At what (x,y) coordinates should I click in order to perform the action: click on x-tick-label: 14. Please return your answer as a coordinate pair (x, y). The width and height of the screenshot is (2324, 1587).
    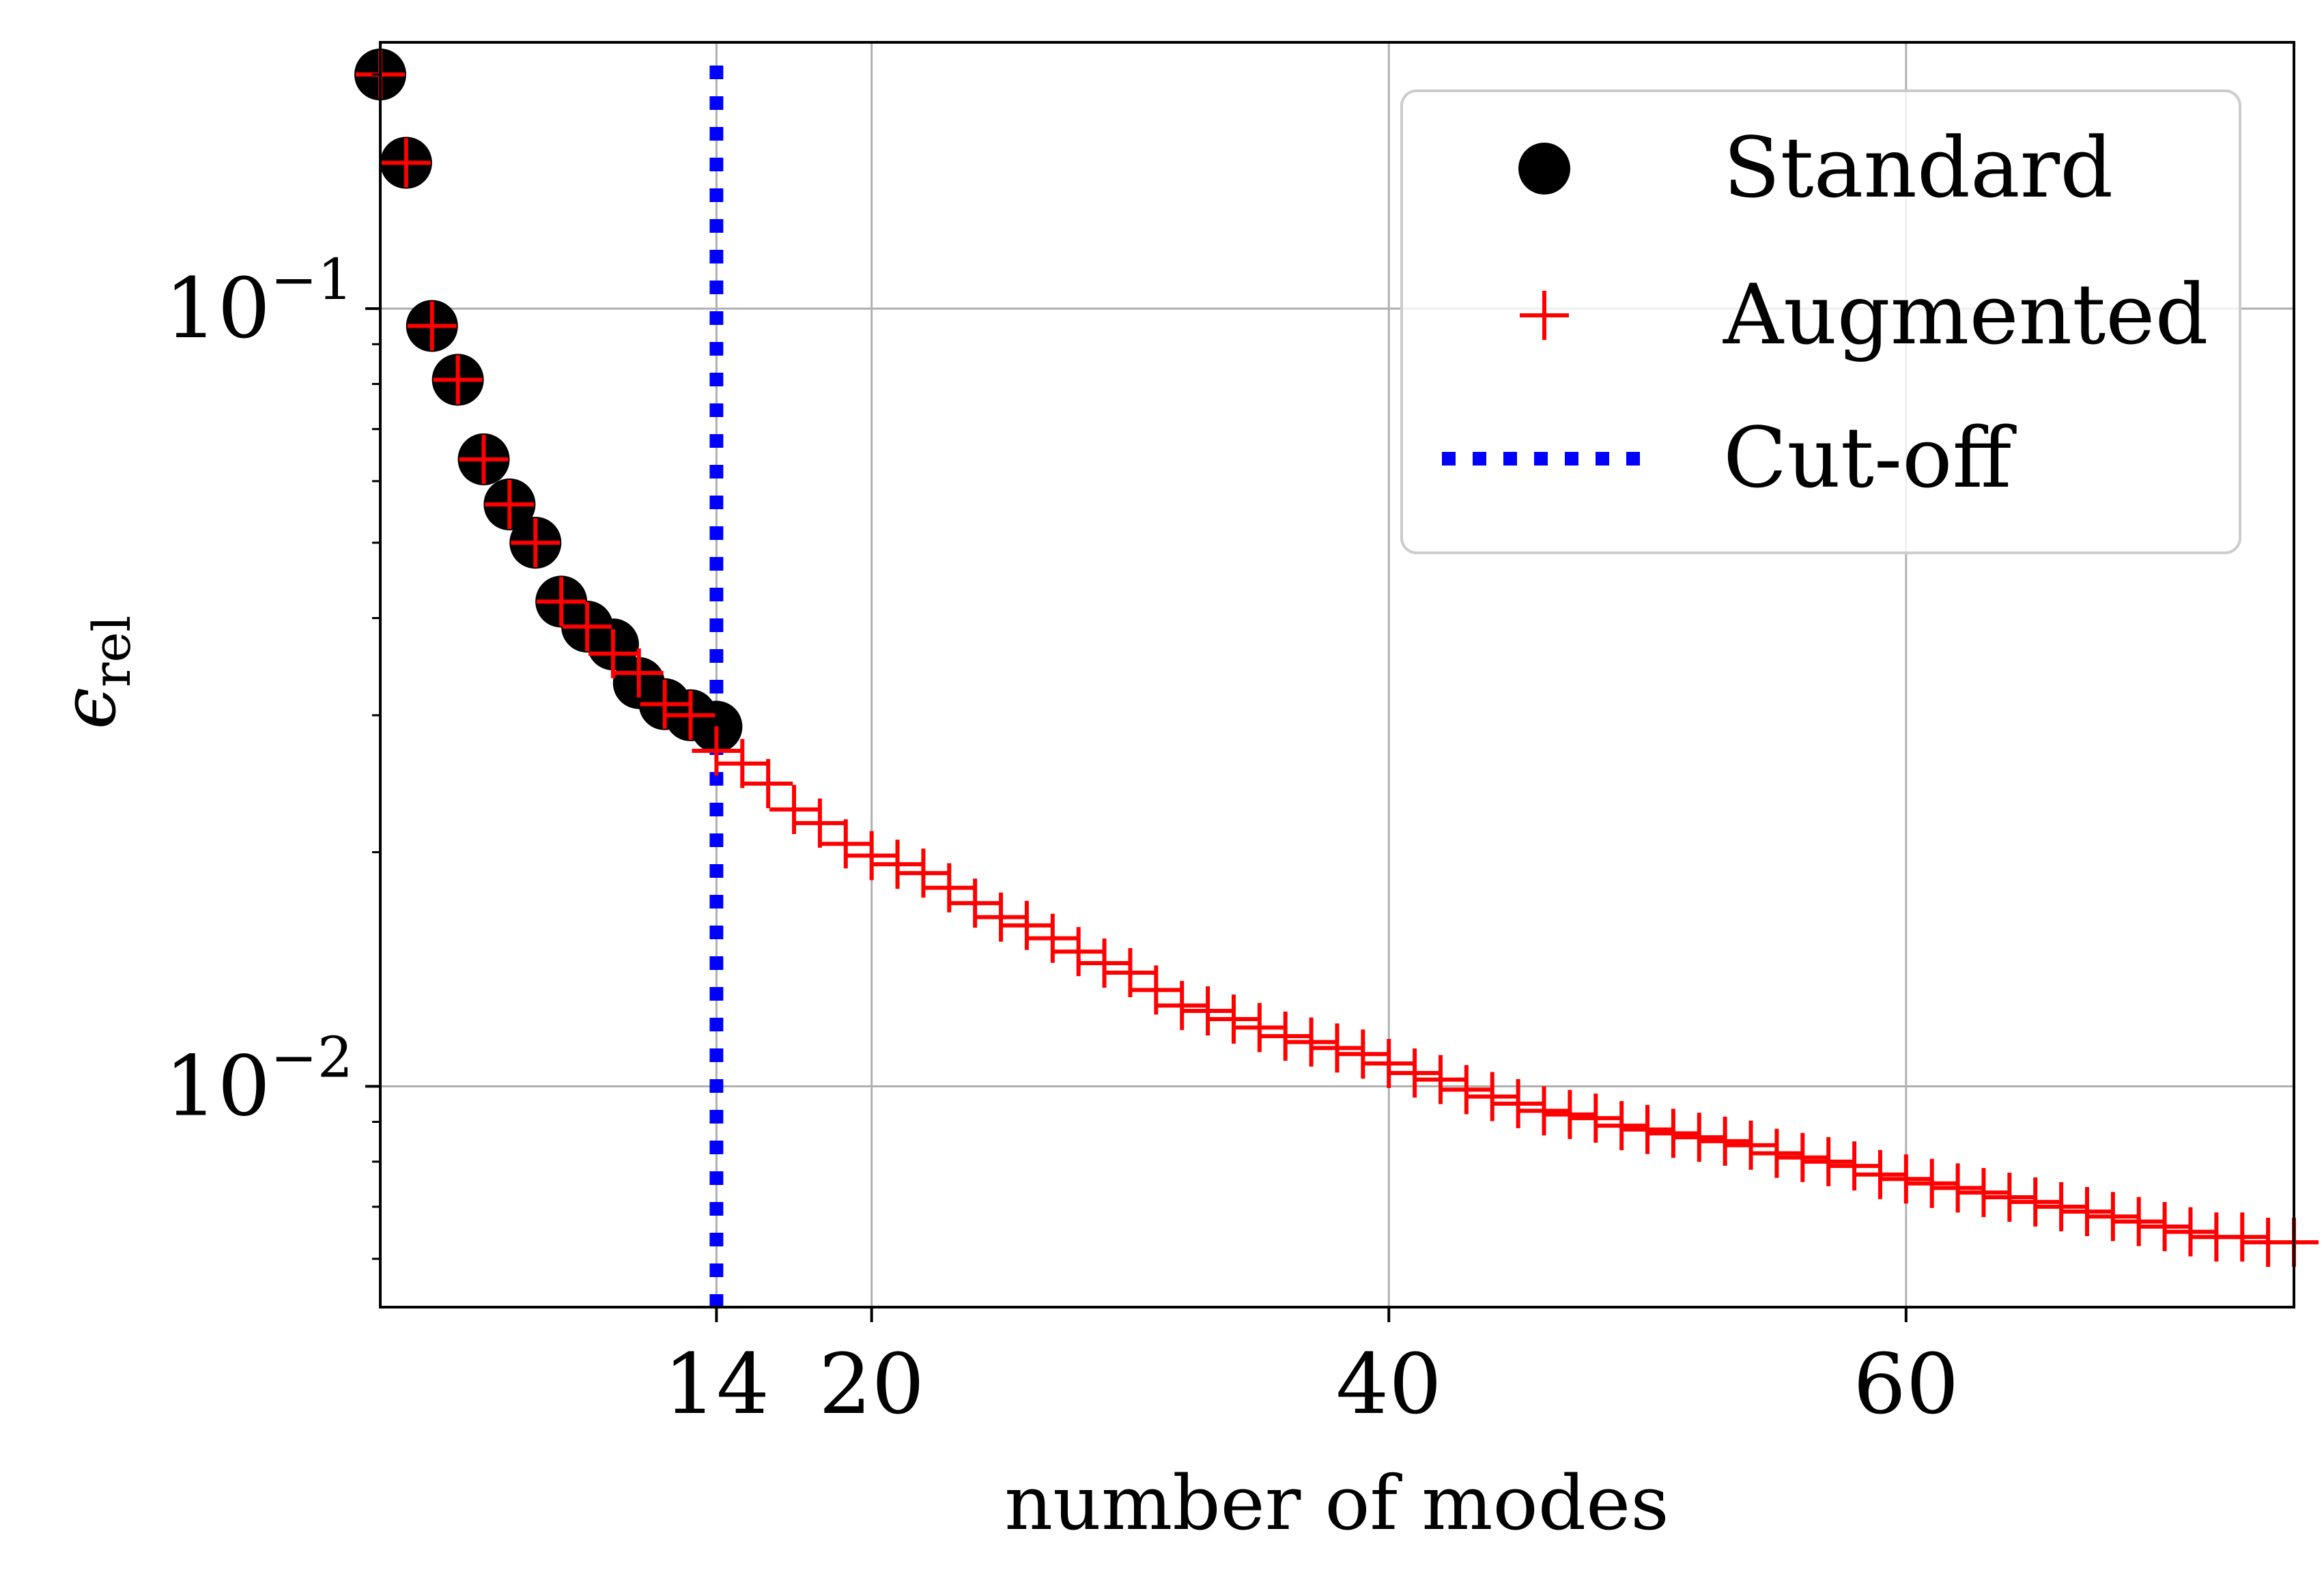
    Looking at the image, I should click on (717, 1384).